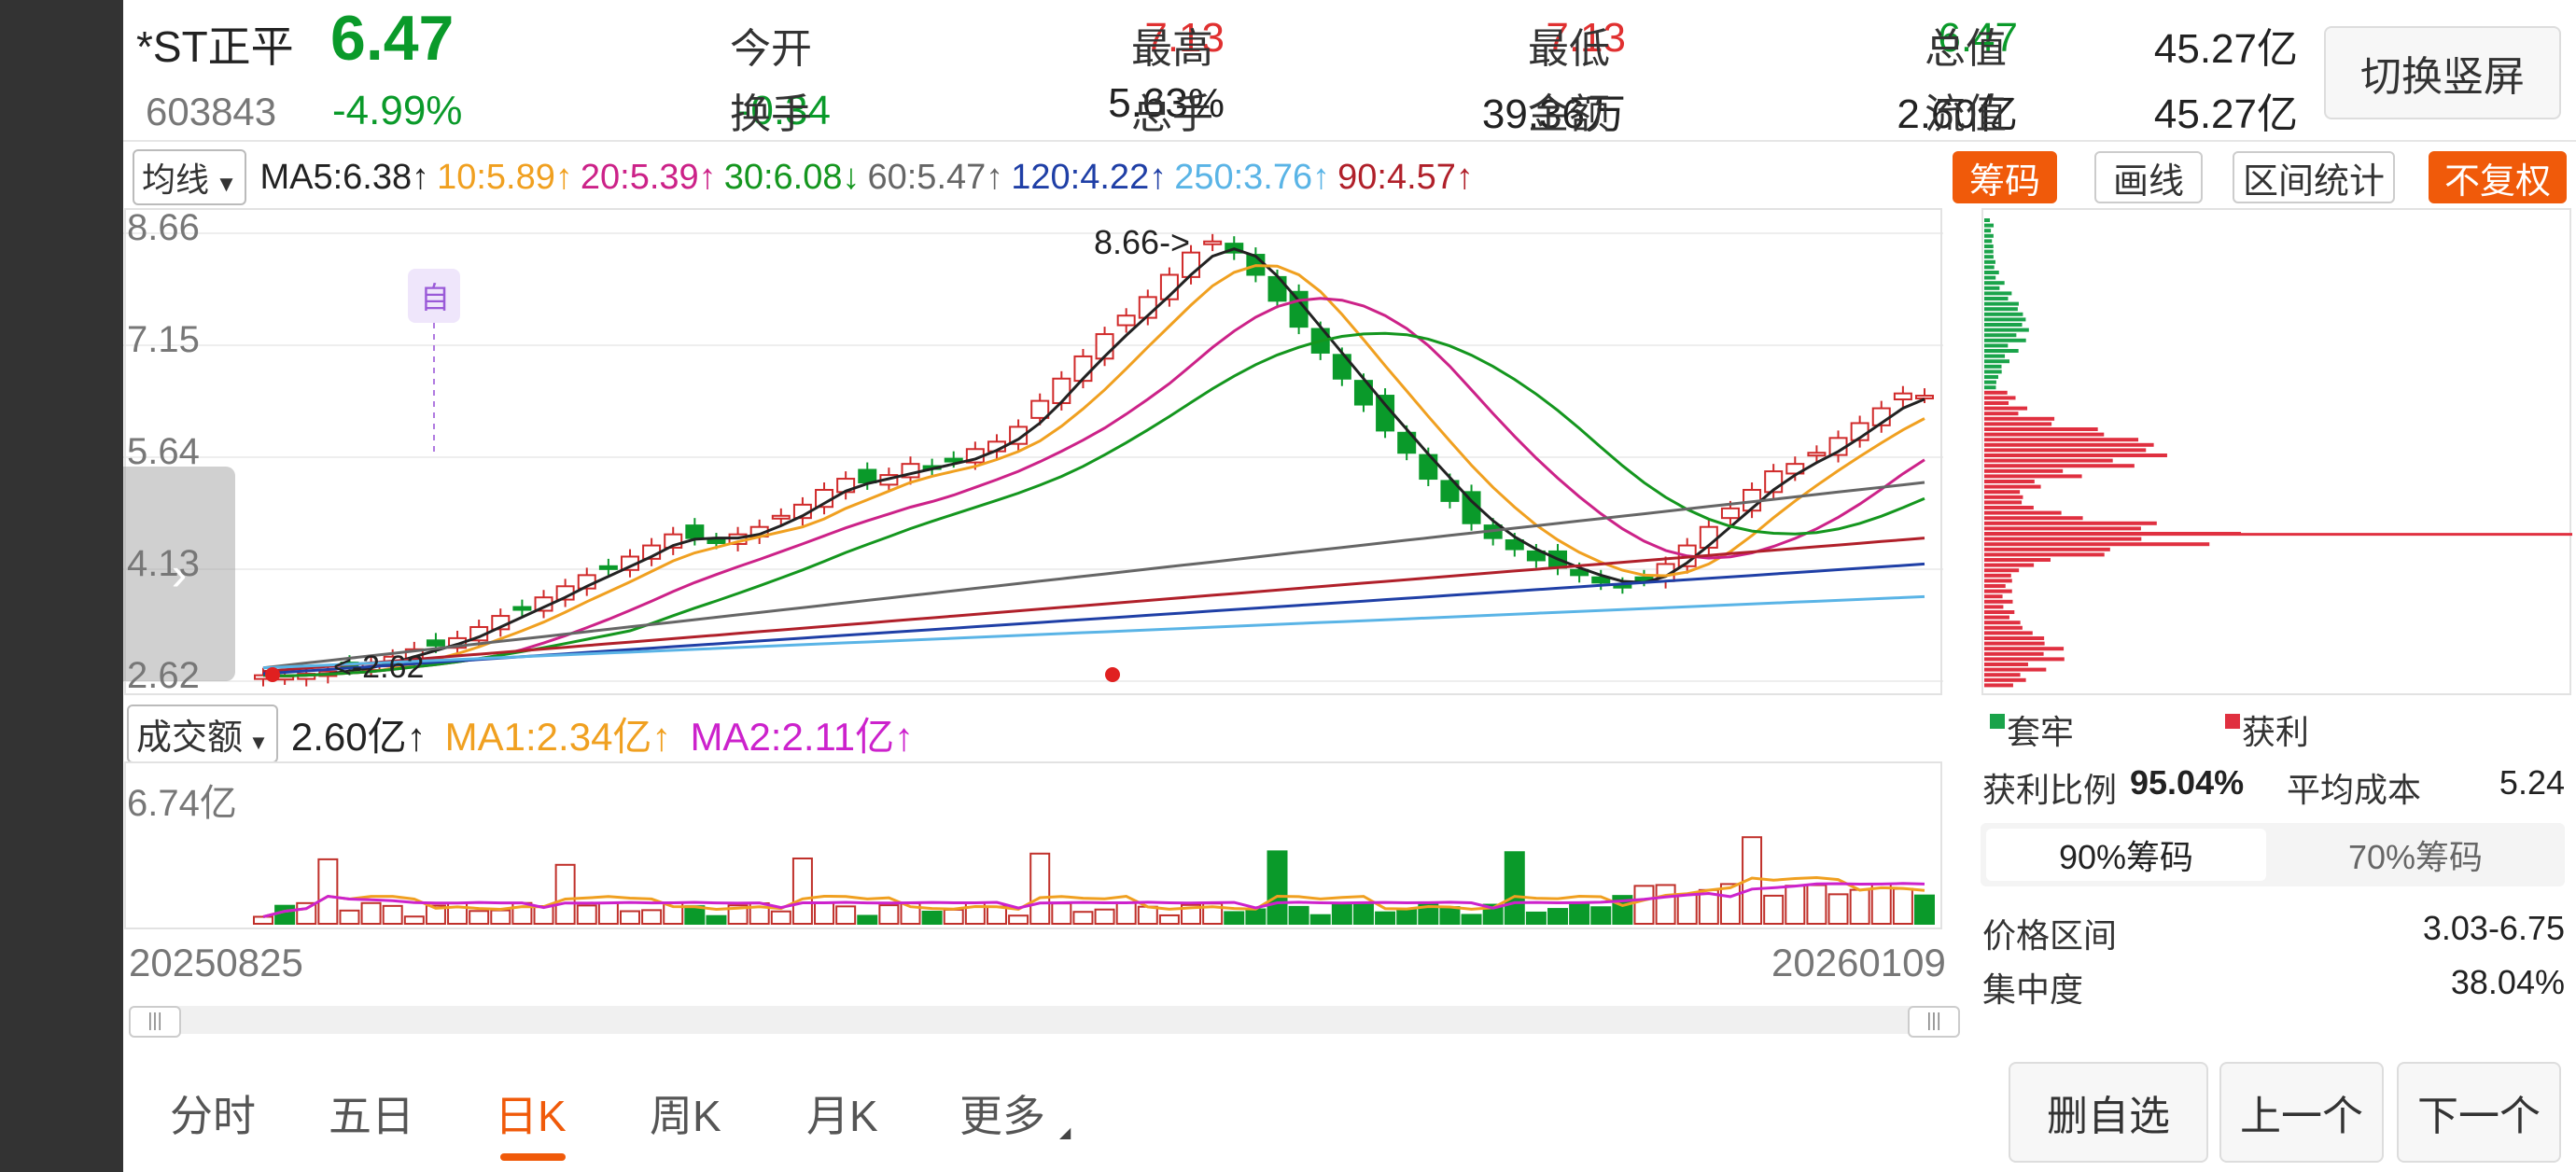  Describe the element at coordinates (505, 177) in the screenshot. I see `ma-item: 10:5.89↑` at that location.